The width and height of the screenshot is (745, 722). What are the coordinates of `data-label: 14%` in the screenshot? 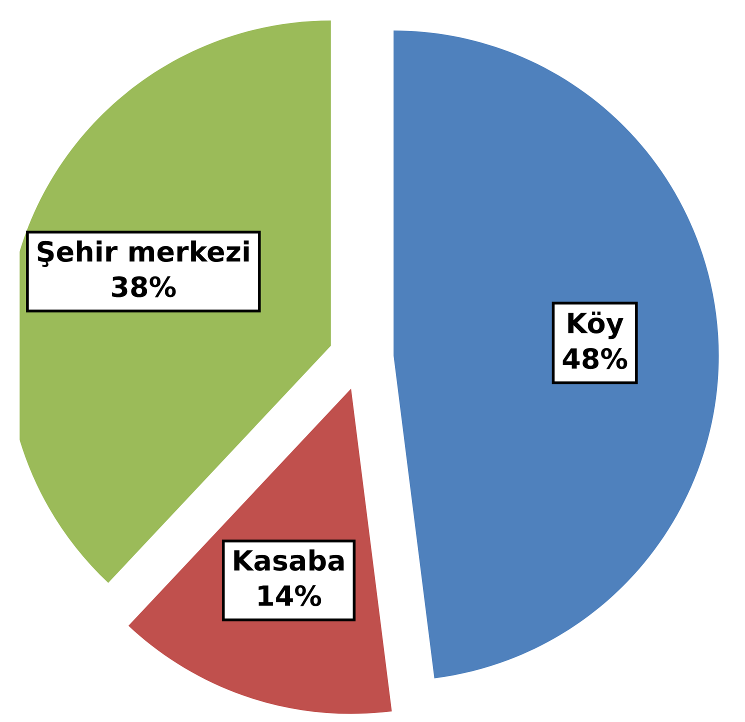 It's located at (290, 595).